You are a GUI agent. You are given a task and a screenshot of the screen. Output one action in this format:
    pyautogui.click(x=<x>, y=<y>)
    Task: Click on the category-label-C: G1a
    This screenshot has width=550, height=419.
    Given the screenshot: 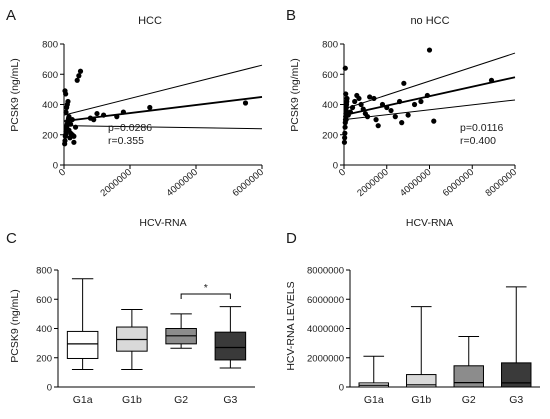 What is the action you would take?
    pyautogui.click(x=83, y=400)
    